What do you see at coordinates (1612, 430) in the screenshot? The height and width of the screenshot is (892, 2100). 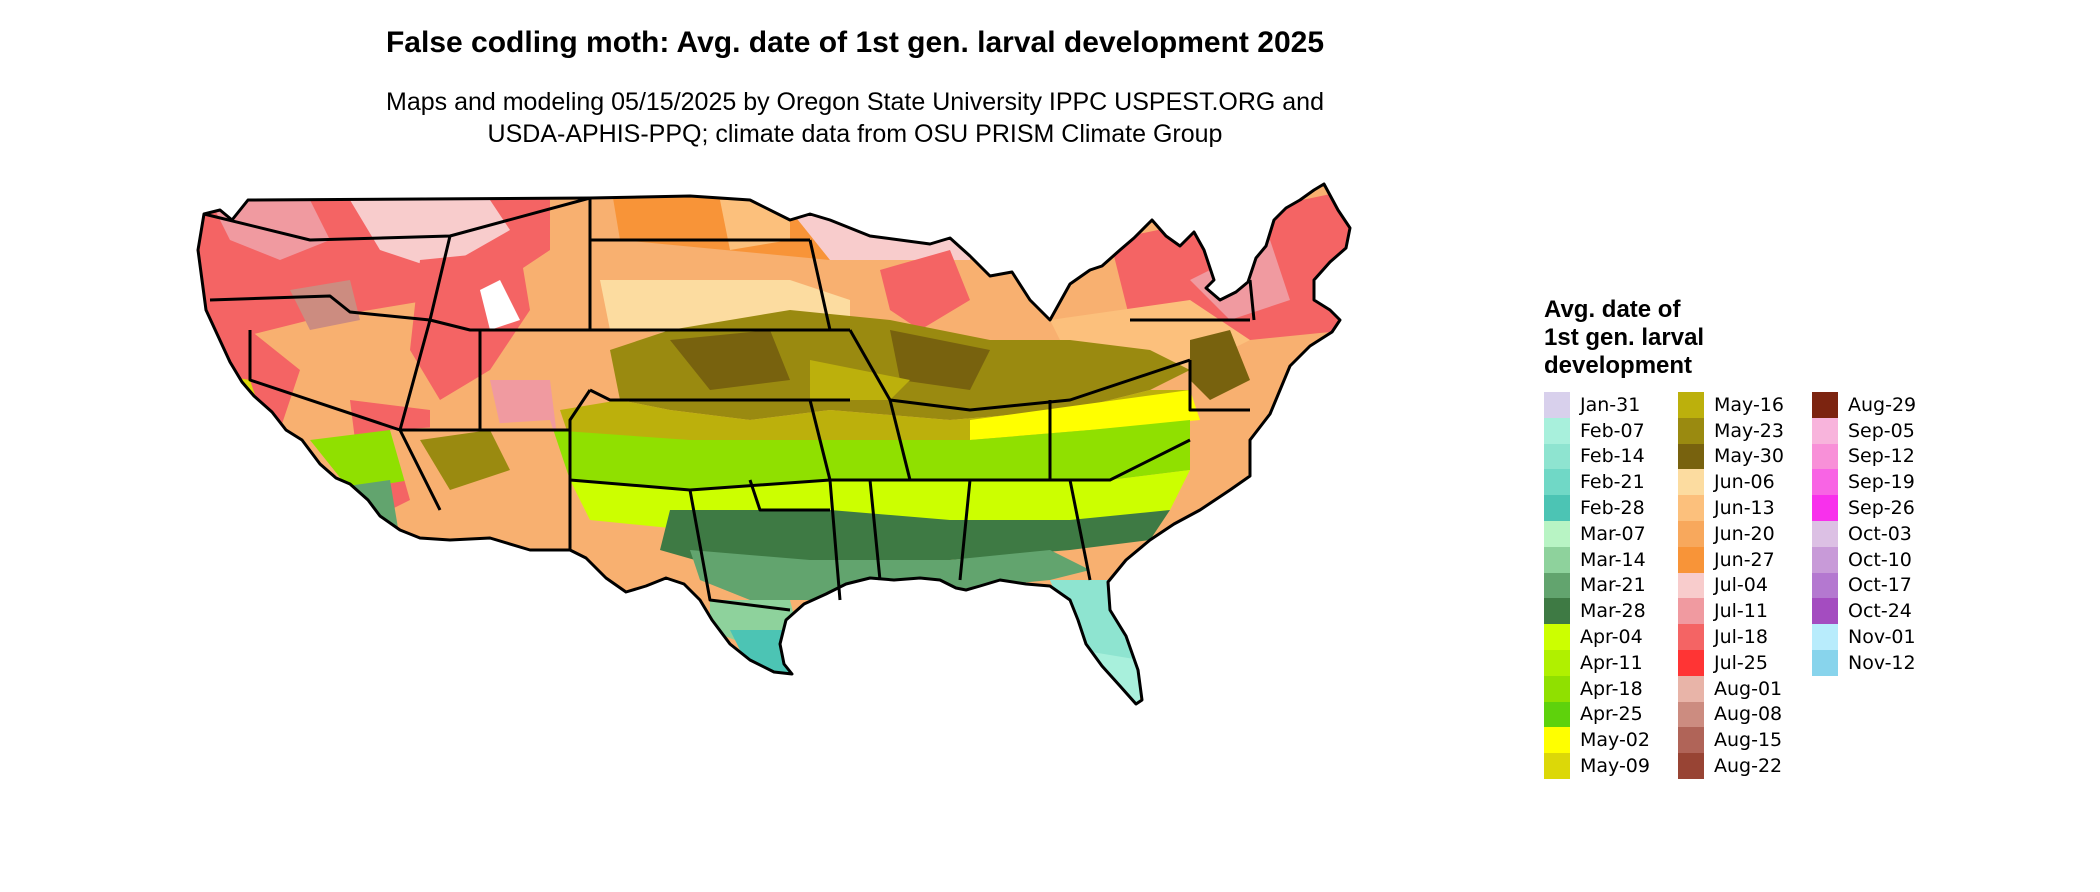 I see `legend-label: Feb-07` at bounding box center [1612, 430].